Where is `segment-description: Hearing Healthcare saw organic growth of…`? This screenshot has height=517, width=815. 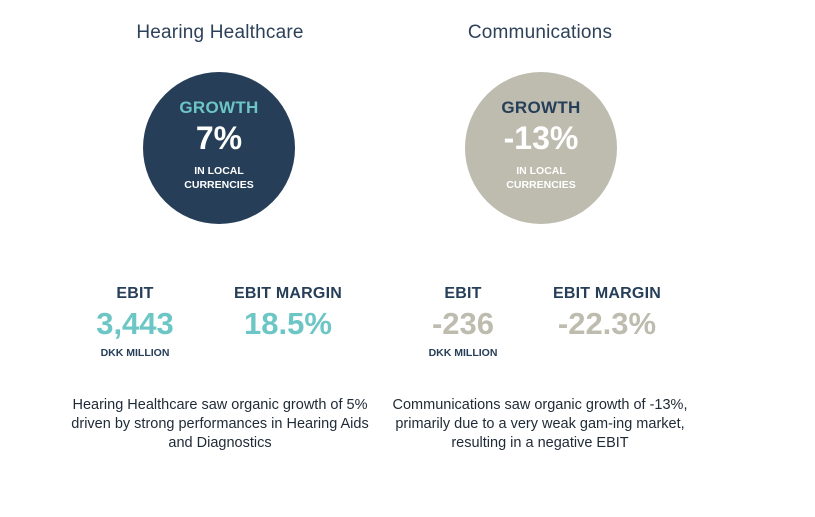
segment-description: Hearing Healthcare saw organic growth of… is located at coordinates (220, 424).